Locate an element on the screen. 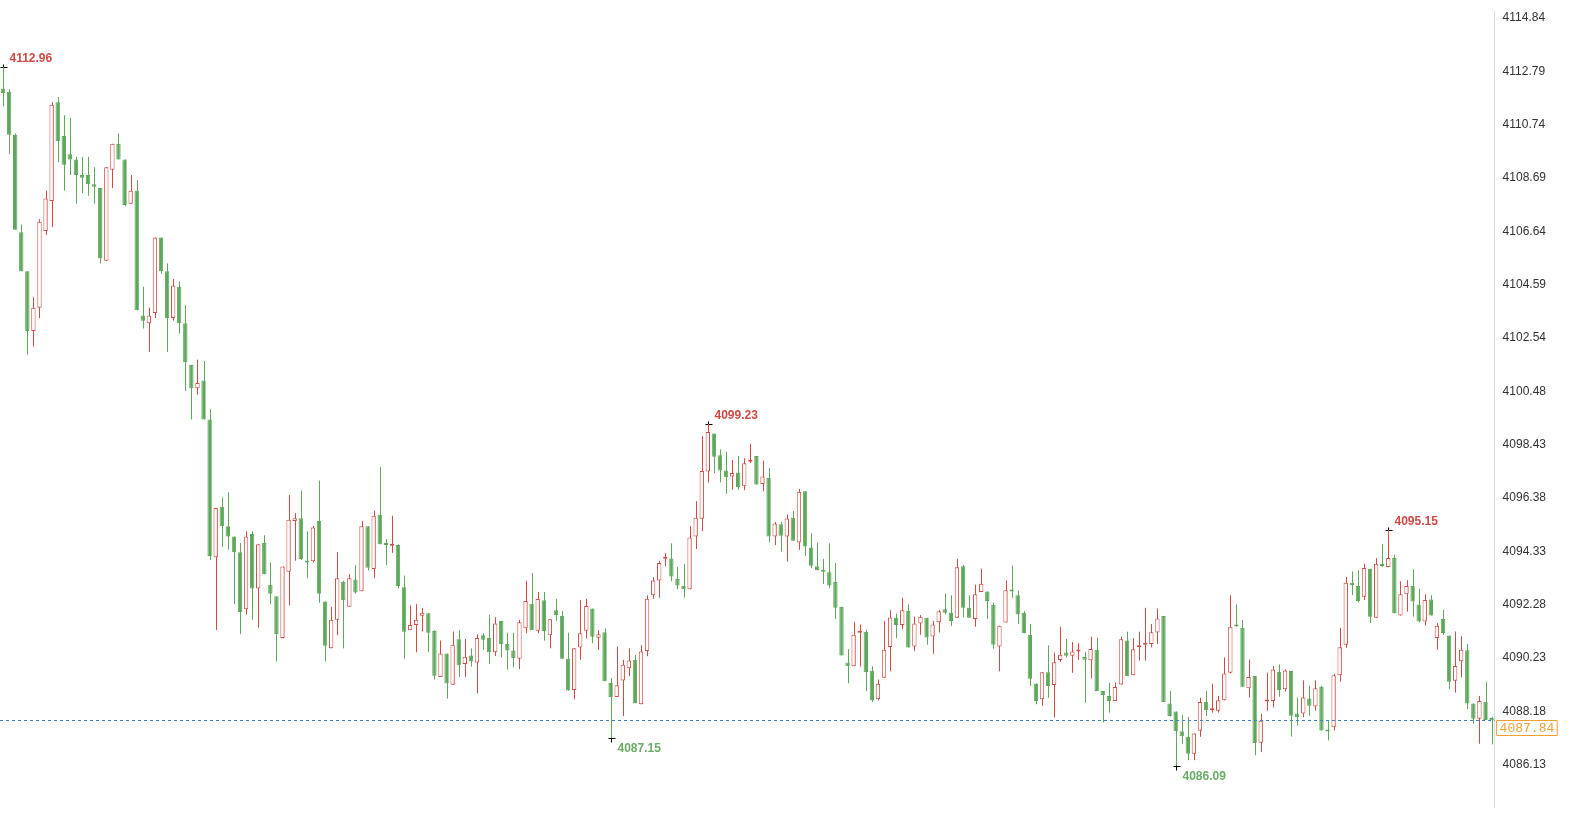 This screenshot has width=1580, height=819. ref-line-label: 4087.84 is located at coordinates (1527, 728).